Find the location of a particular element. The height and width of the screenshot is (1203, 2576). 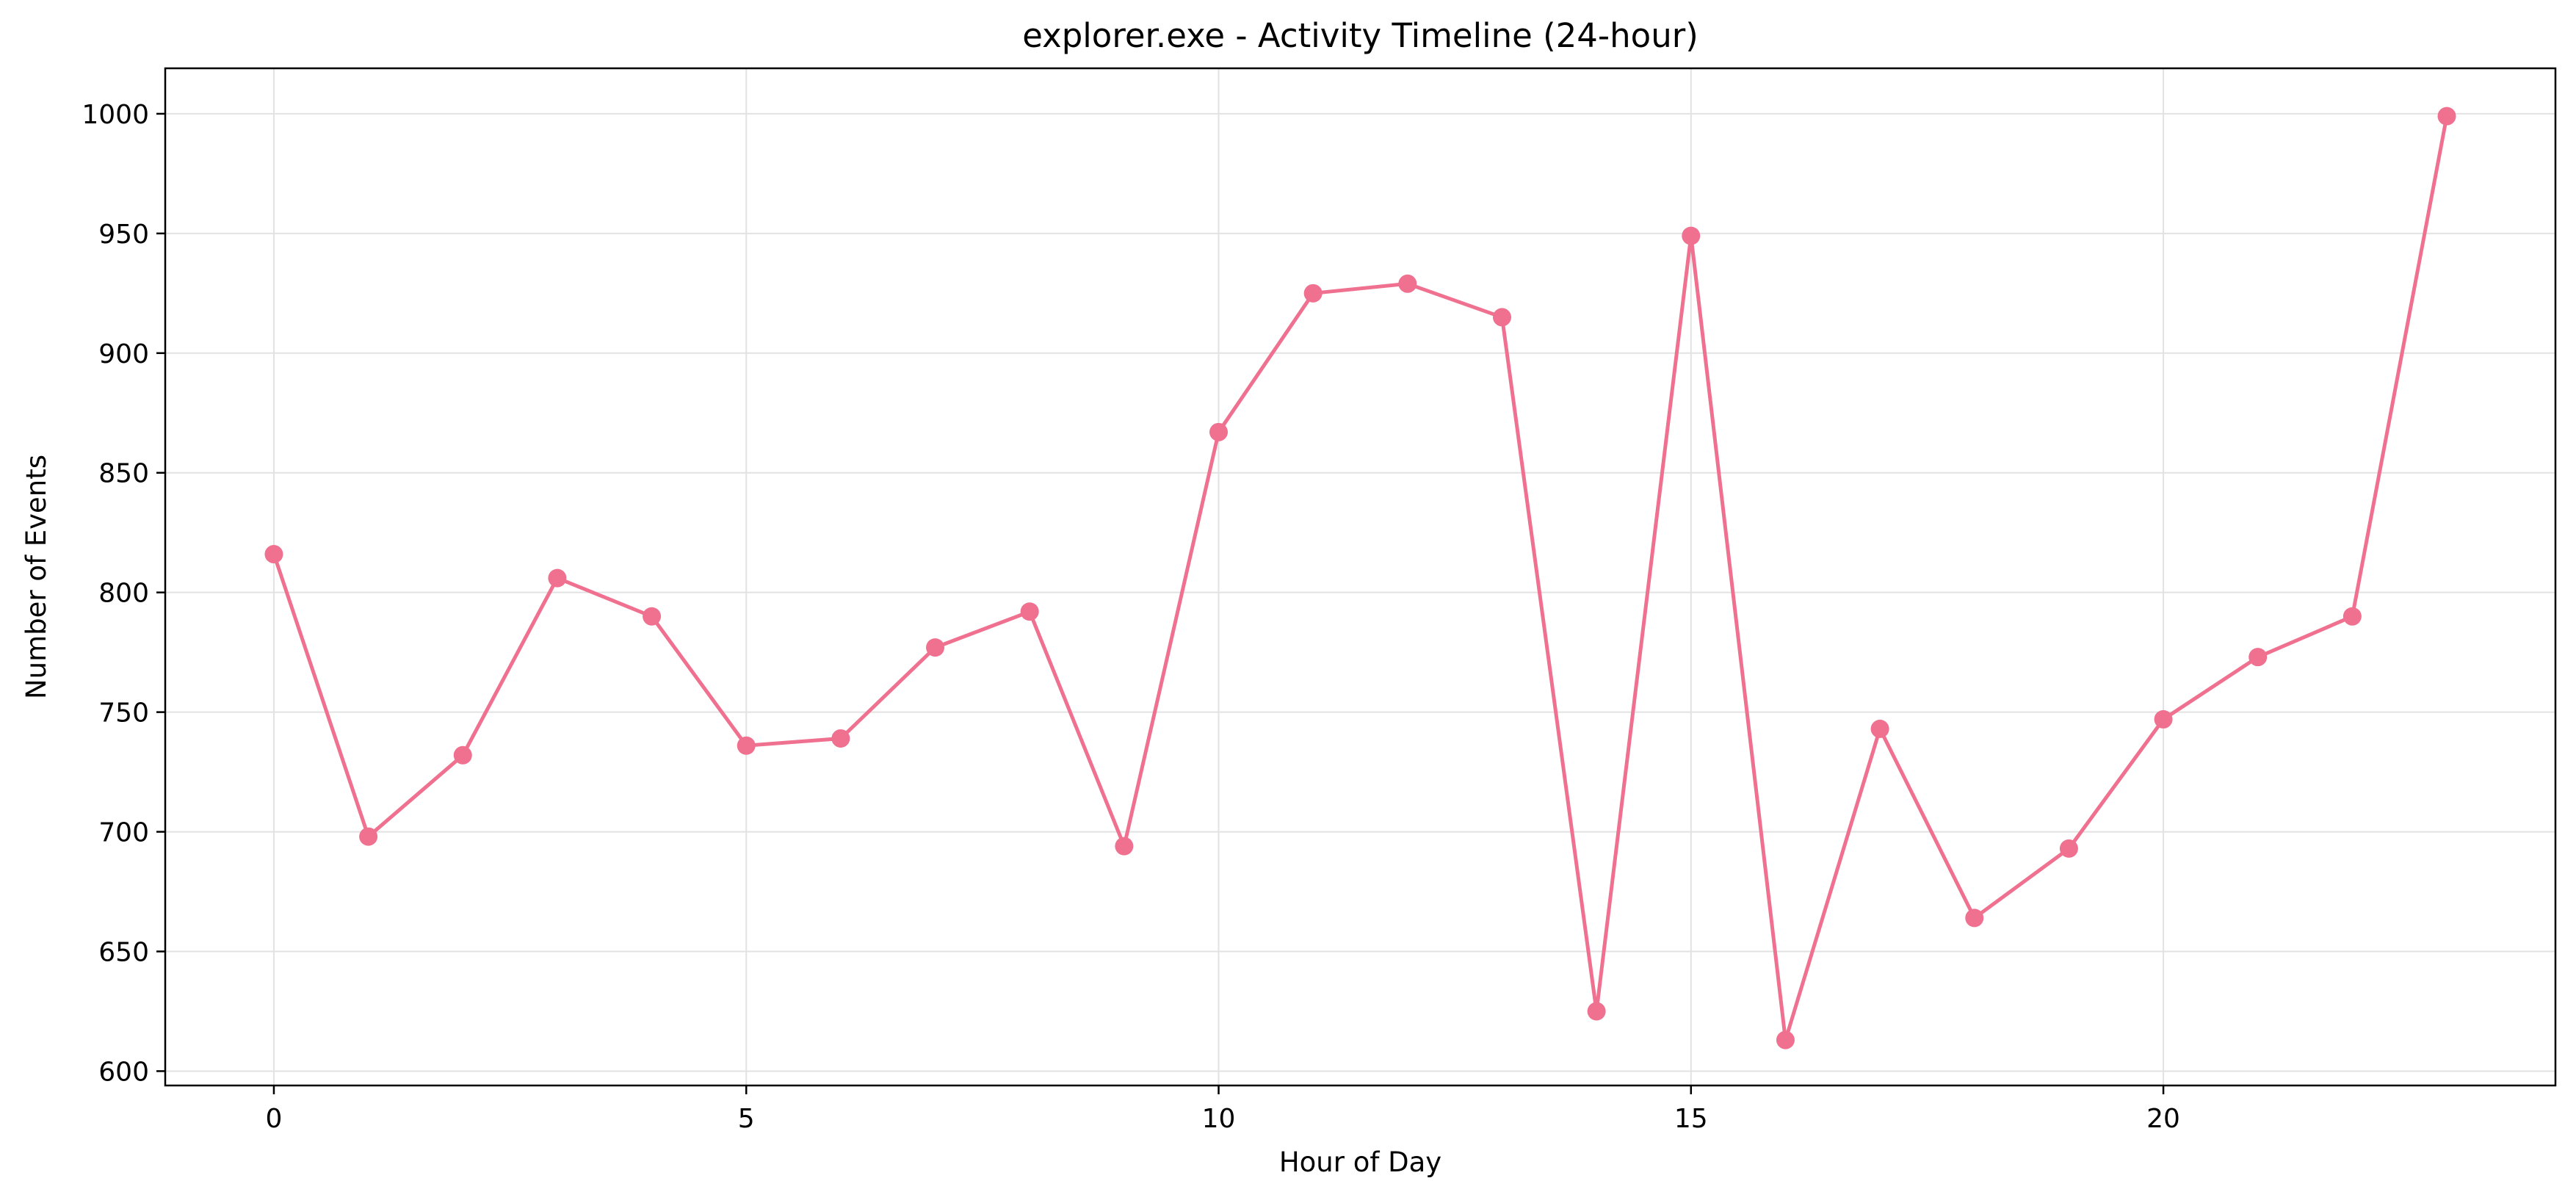

x-tick-label: 10 is located at coordinates (1219, 1119).